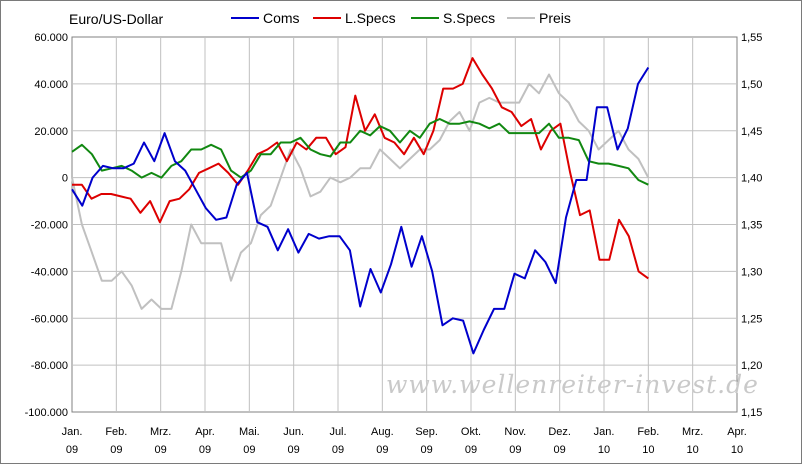  I want to click on y-left-tick-label: 0, so click(65, 179).